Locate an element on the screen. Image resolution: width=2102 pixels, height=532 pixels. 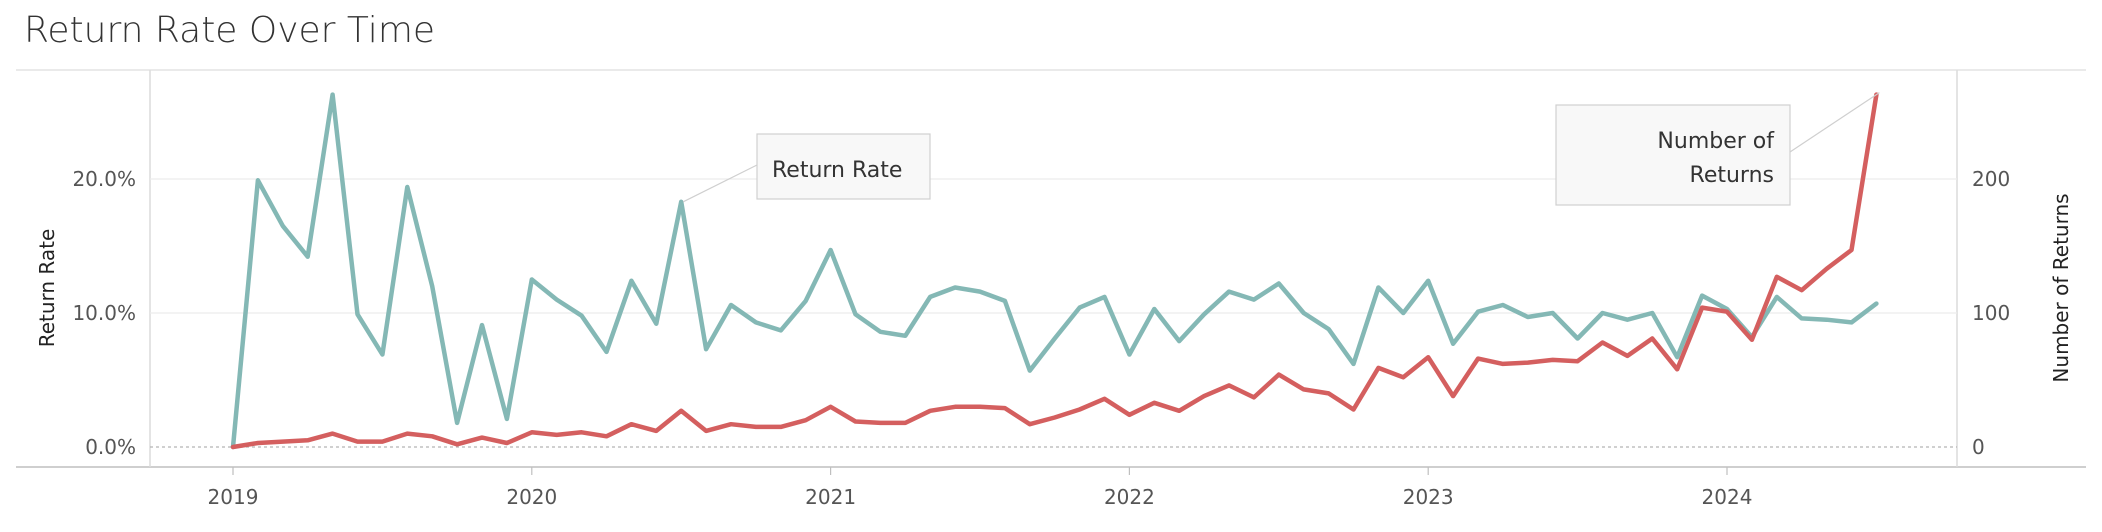
left-tick-label: 10.0% is located at coordinates (104, 313).